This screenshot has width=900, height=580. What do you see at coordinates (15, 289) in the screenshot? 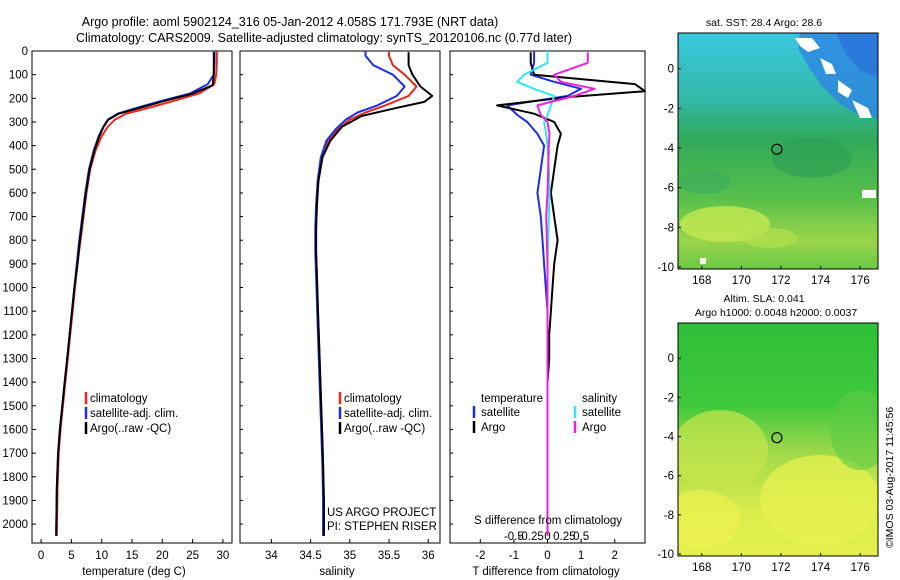
I see `depth-tick-label: 1000` at bounding box center [15, 289].